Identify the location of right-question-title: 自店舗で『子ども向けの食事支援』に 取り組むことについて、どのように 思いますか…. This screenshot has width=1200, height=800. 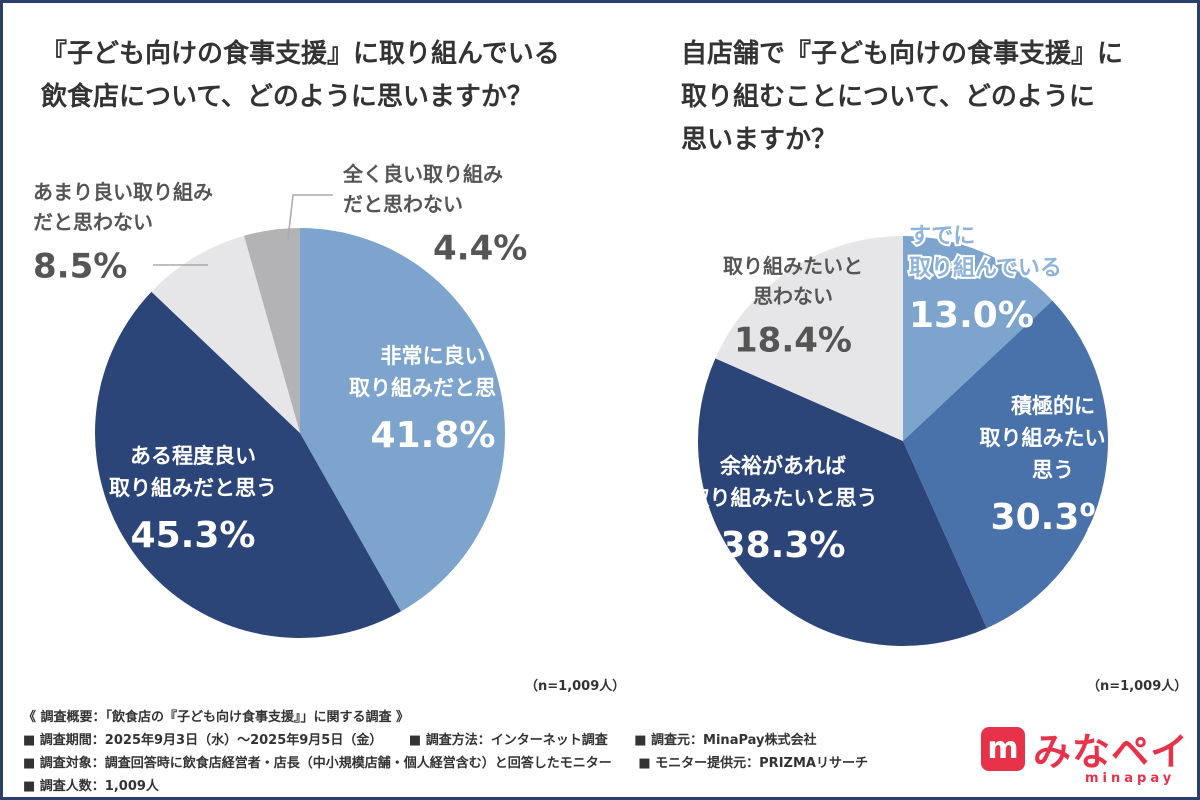
(902, 97).